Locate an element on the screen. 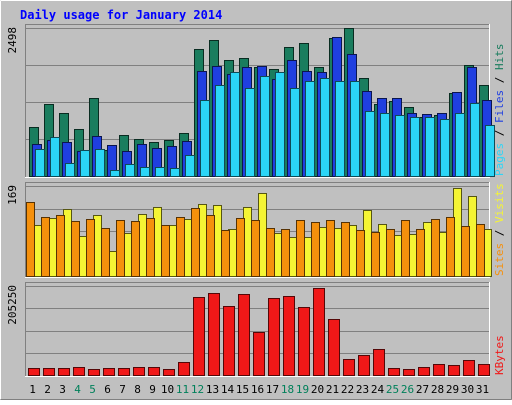  legend-entry-kbytes: KBytes is located at coordinates (499, 355).